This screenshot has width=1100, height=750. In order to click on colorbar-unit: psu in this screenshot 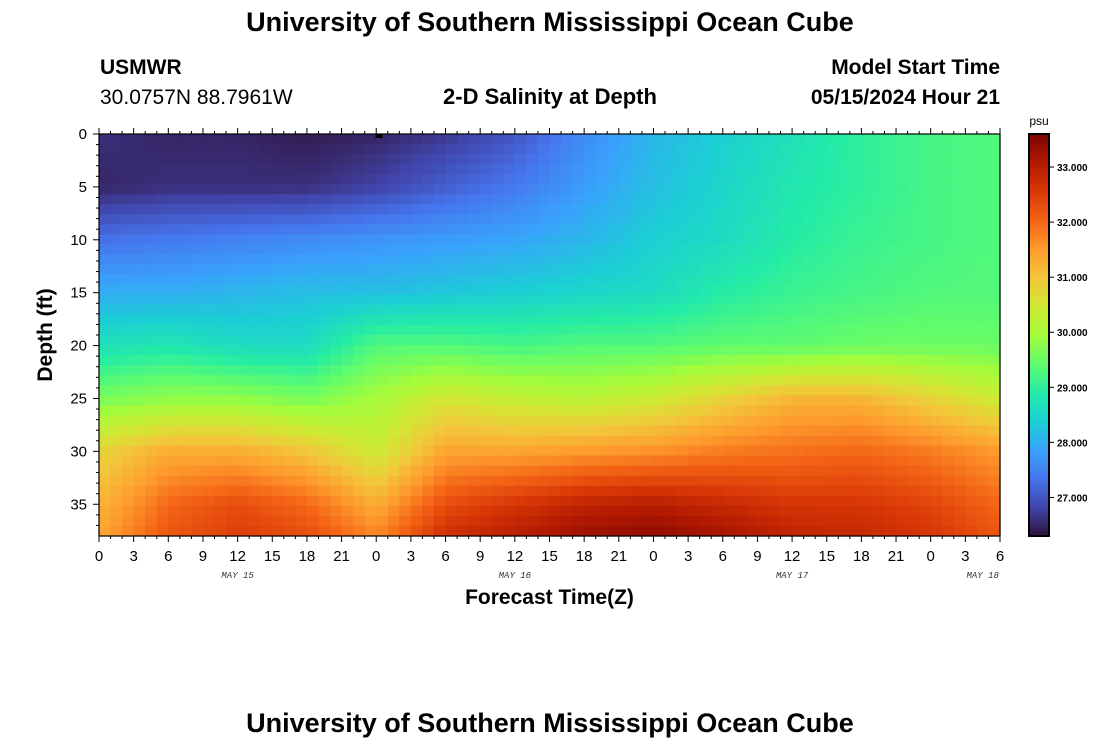, I will do `click(1038, 121)`.